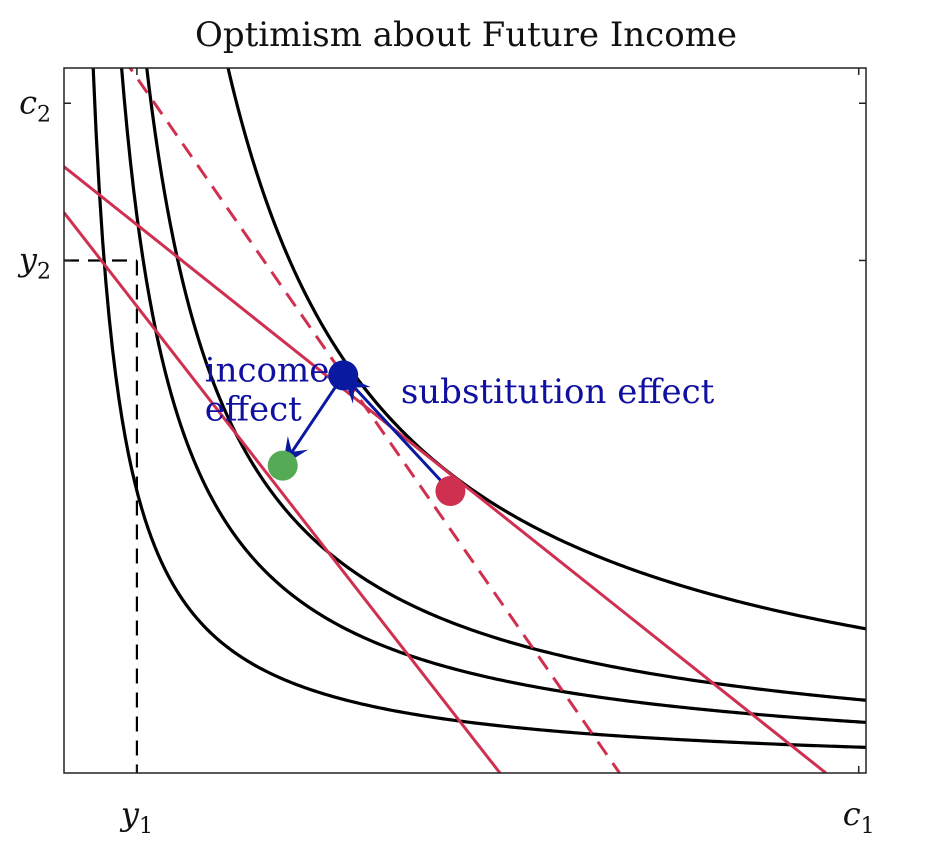 The height and width of the screenshot is (848, 932). Describe the element at coordinates (35, 105) in the screenshot. I see `y-tick-label-2: c2` at that location.